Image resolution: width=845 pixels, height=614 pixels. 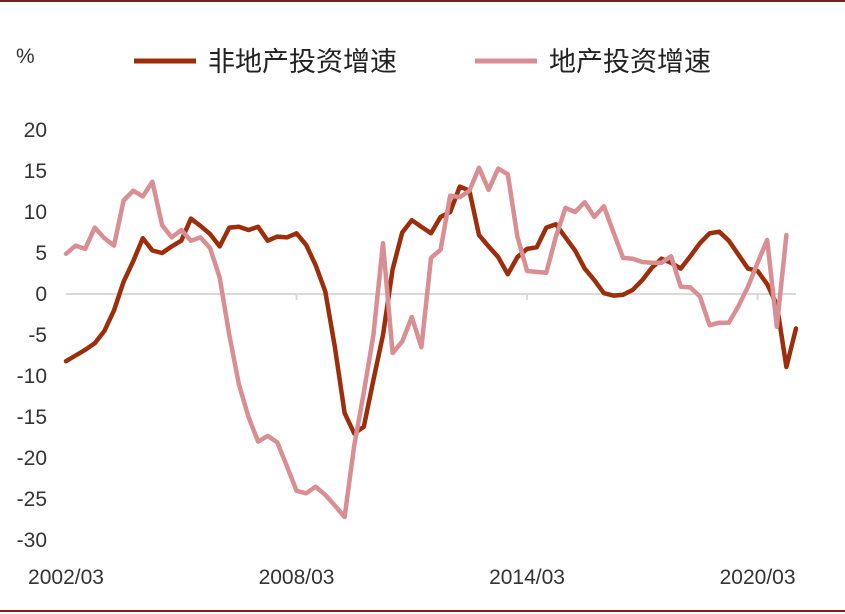 I want to click on y-axis-ticks: 20 15 10 5 0 -5 -10 -15 -20 -25 -30, so click(x=32, y=335).